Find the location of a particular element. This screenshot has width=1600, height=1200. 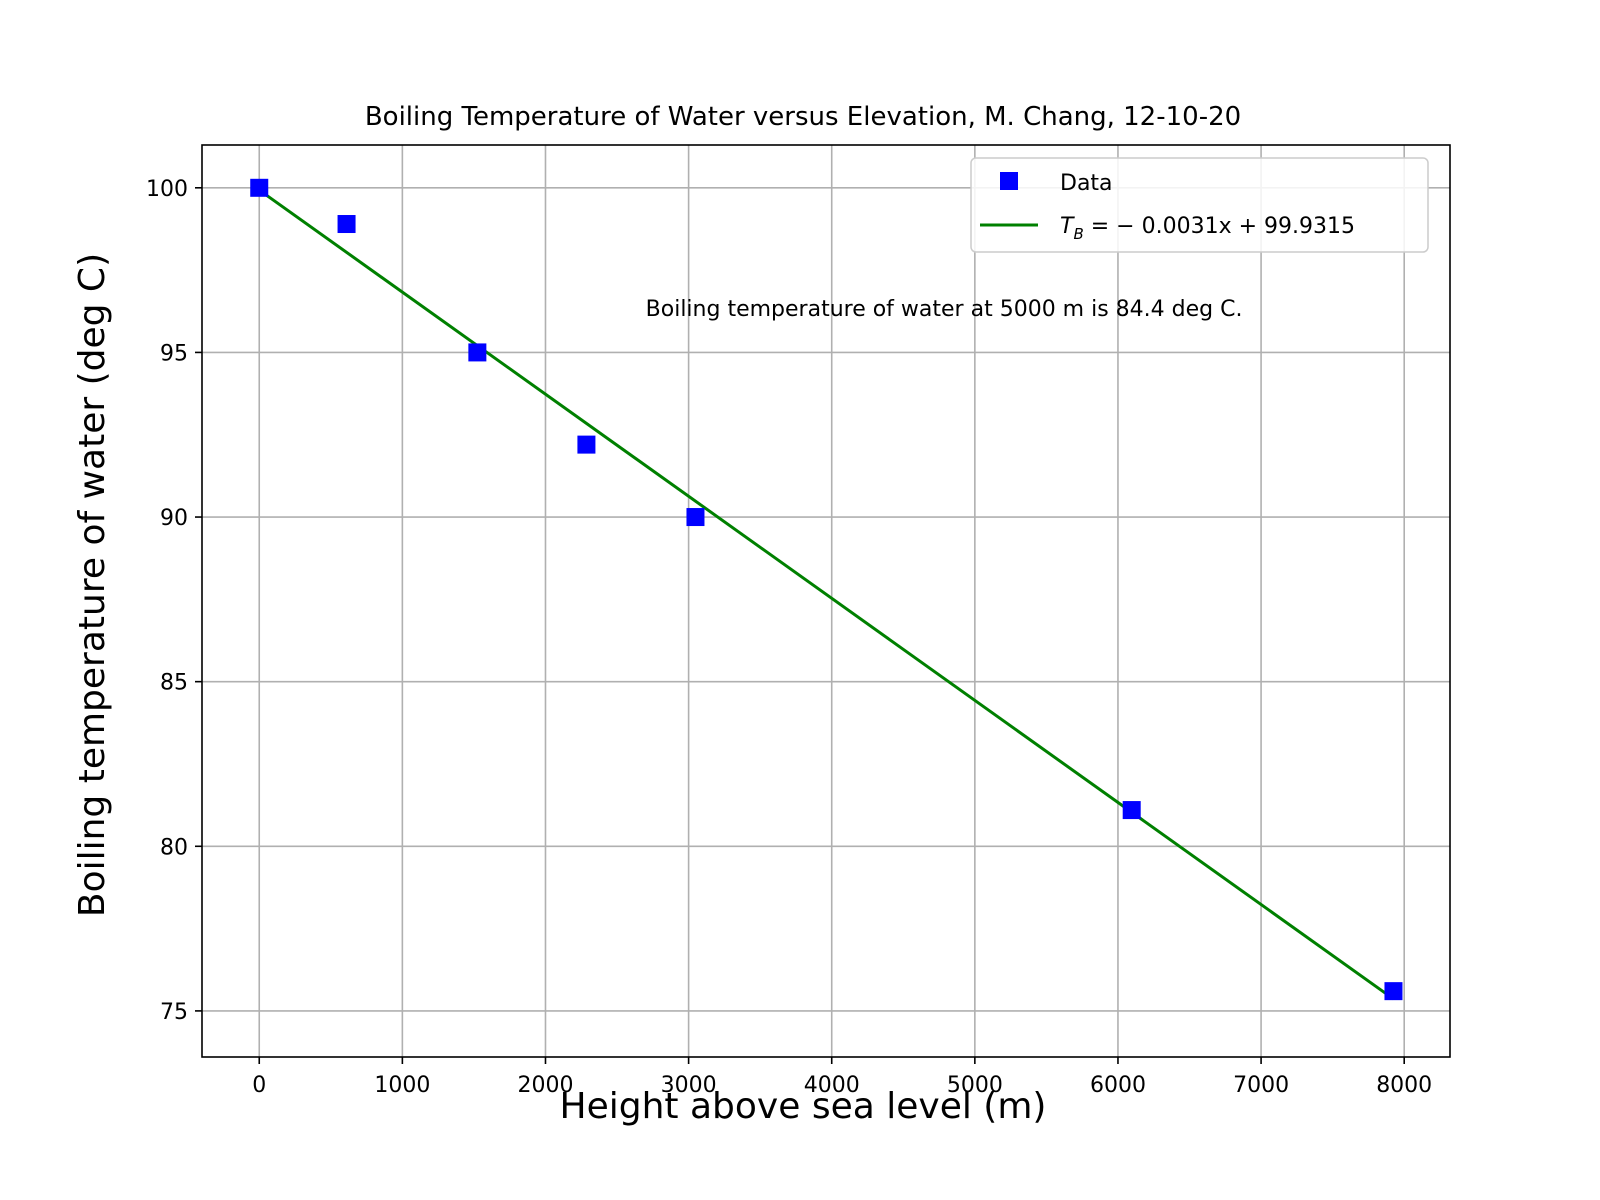

y-tick-label: 90 is located at coordinates (174, 518).